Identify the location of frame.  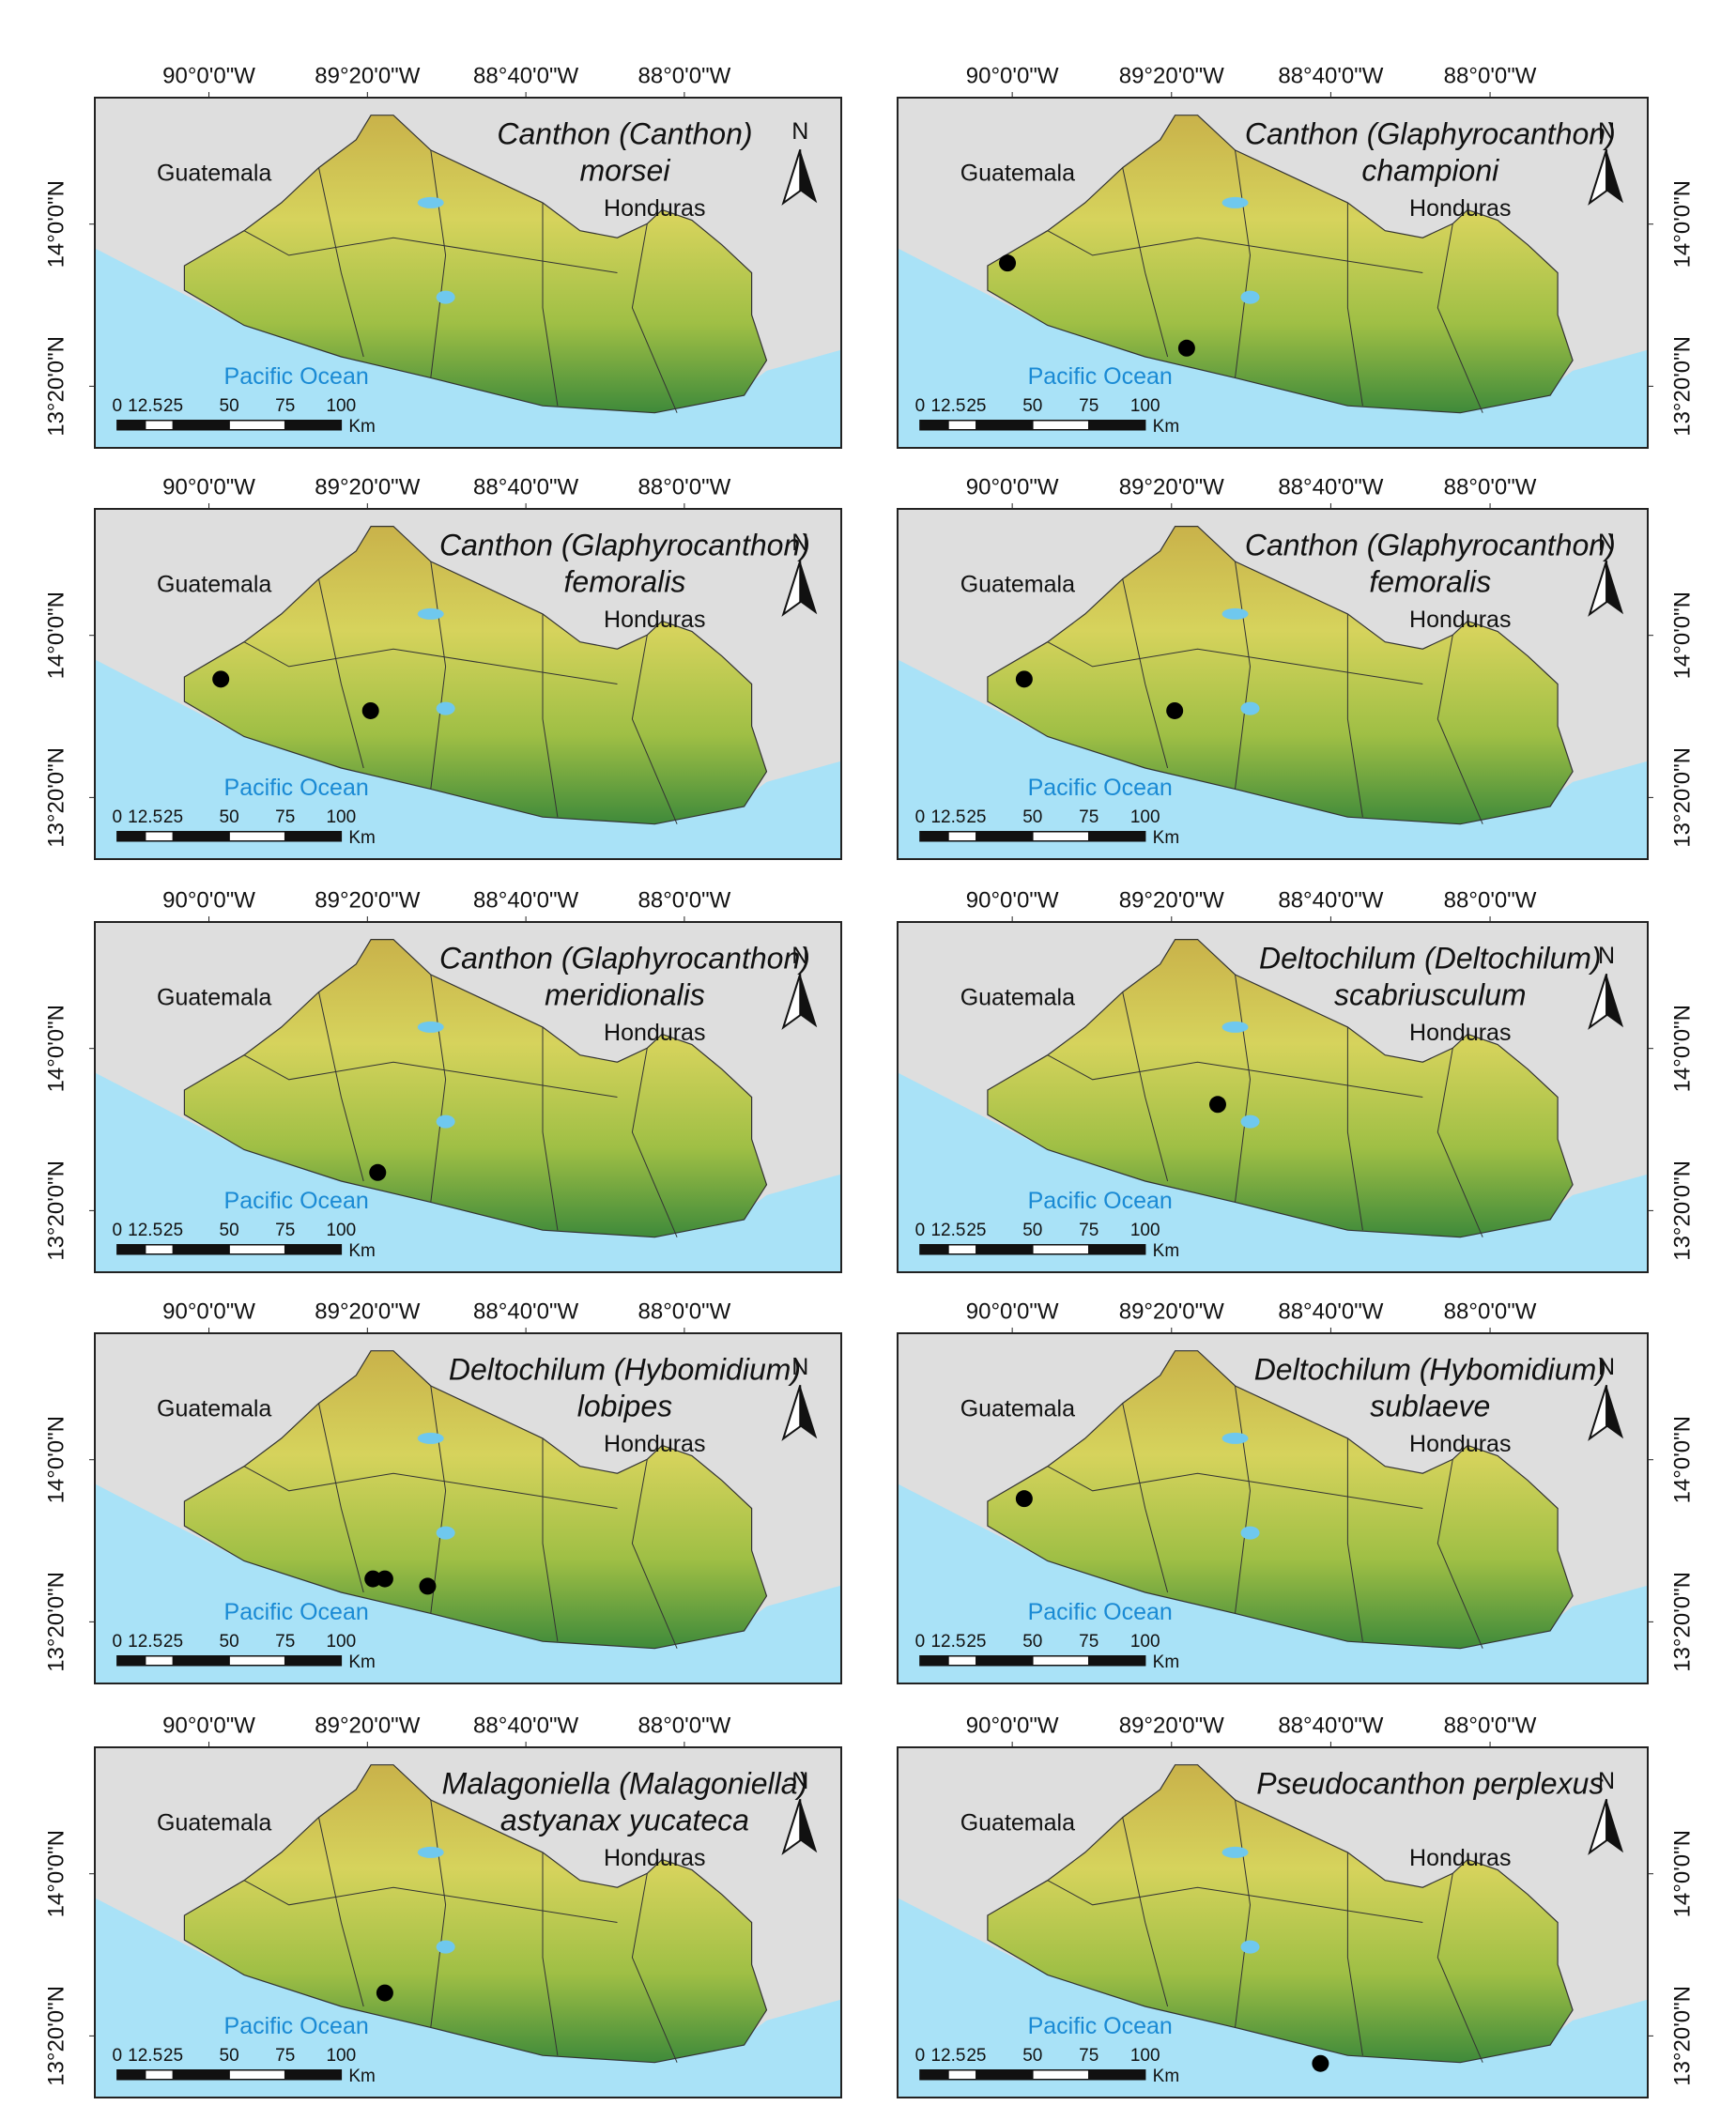
(1273, 1097).